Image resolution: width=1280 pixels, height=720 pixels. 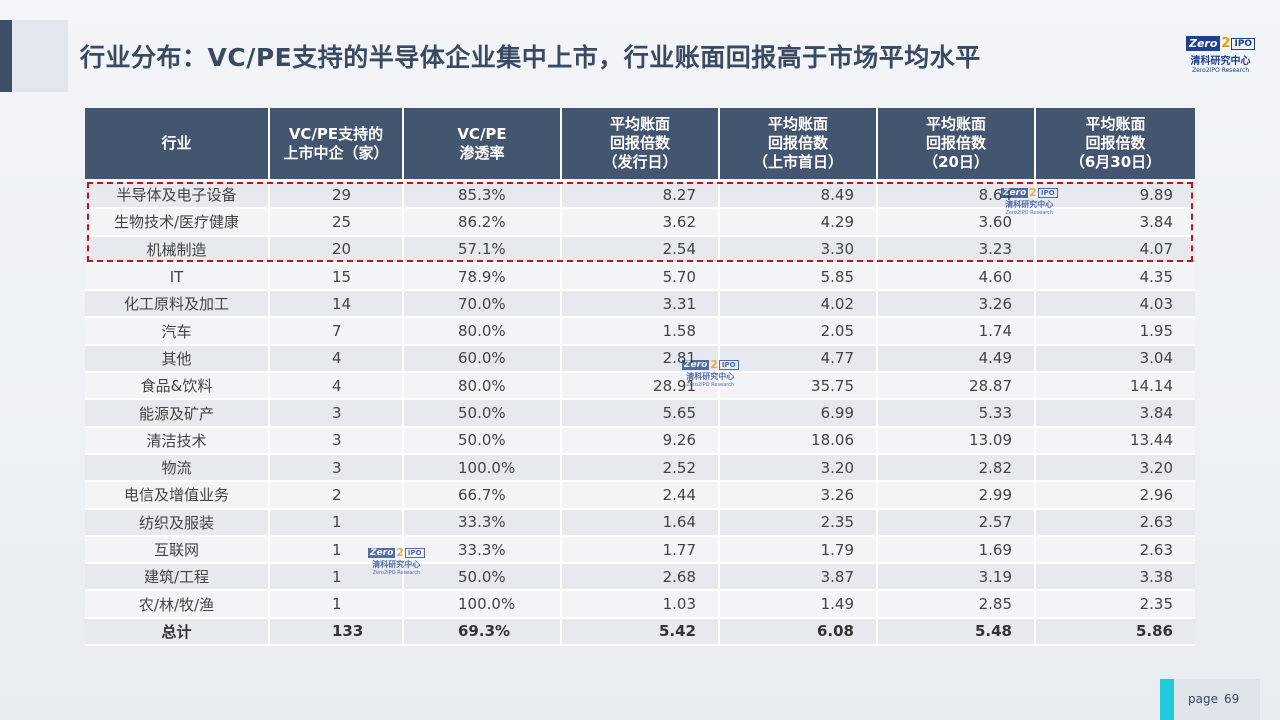 I want to click on table-row: 电信及增值业务 2 66.7% 2.44 3.26 2.99 2.96, so click(x=640, y=495).